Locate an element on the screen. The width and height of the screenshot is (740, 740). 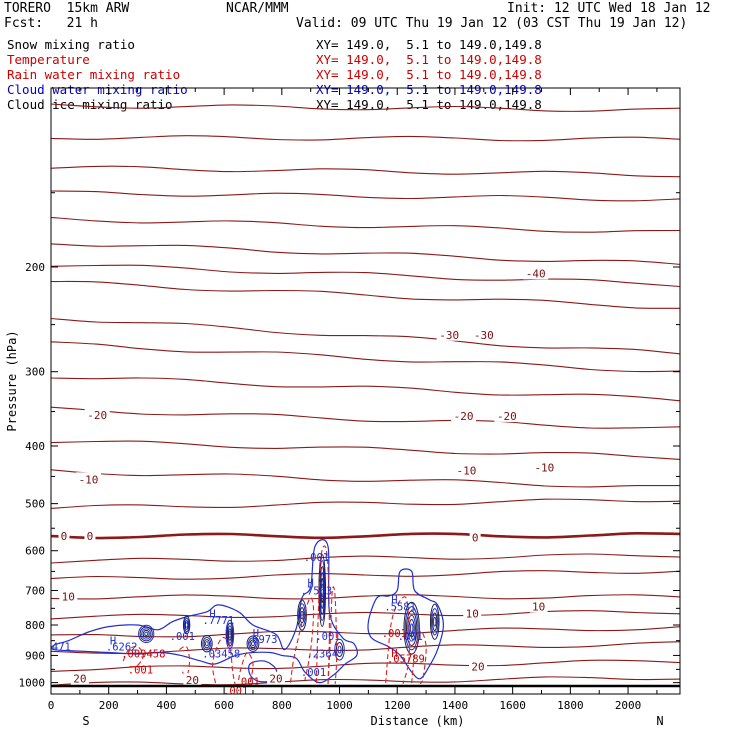
contour-value-label: .471 is located at coordinates (58, 648).